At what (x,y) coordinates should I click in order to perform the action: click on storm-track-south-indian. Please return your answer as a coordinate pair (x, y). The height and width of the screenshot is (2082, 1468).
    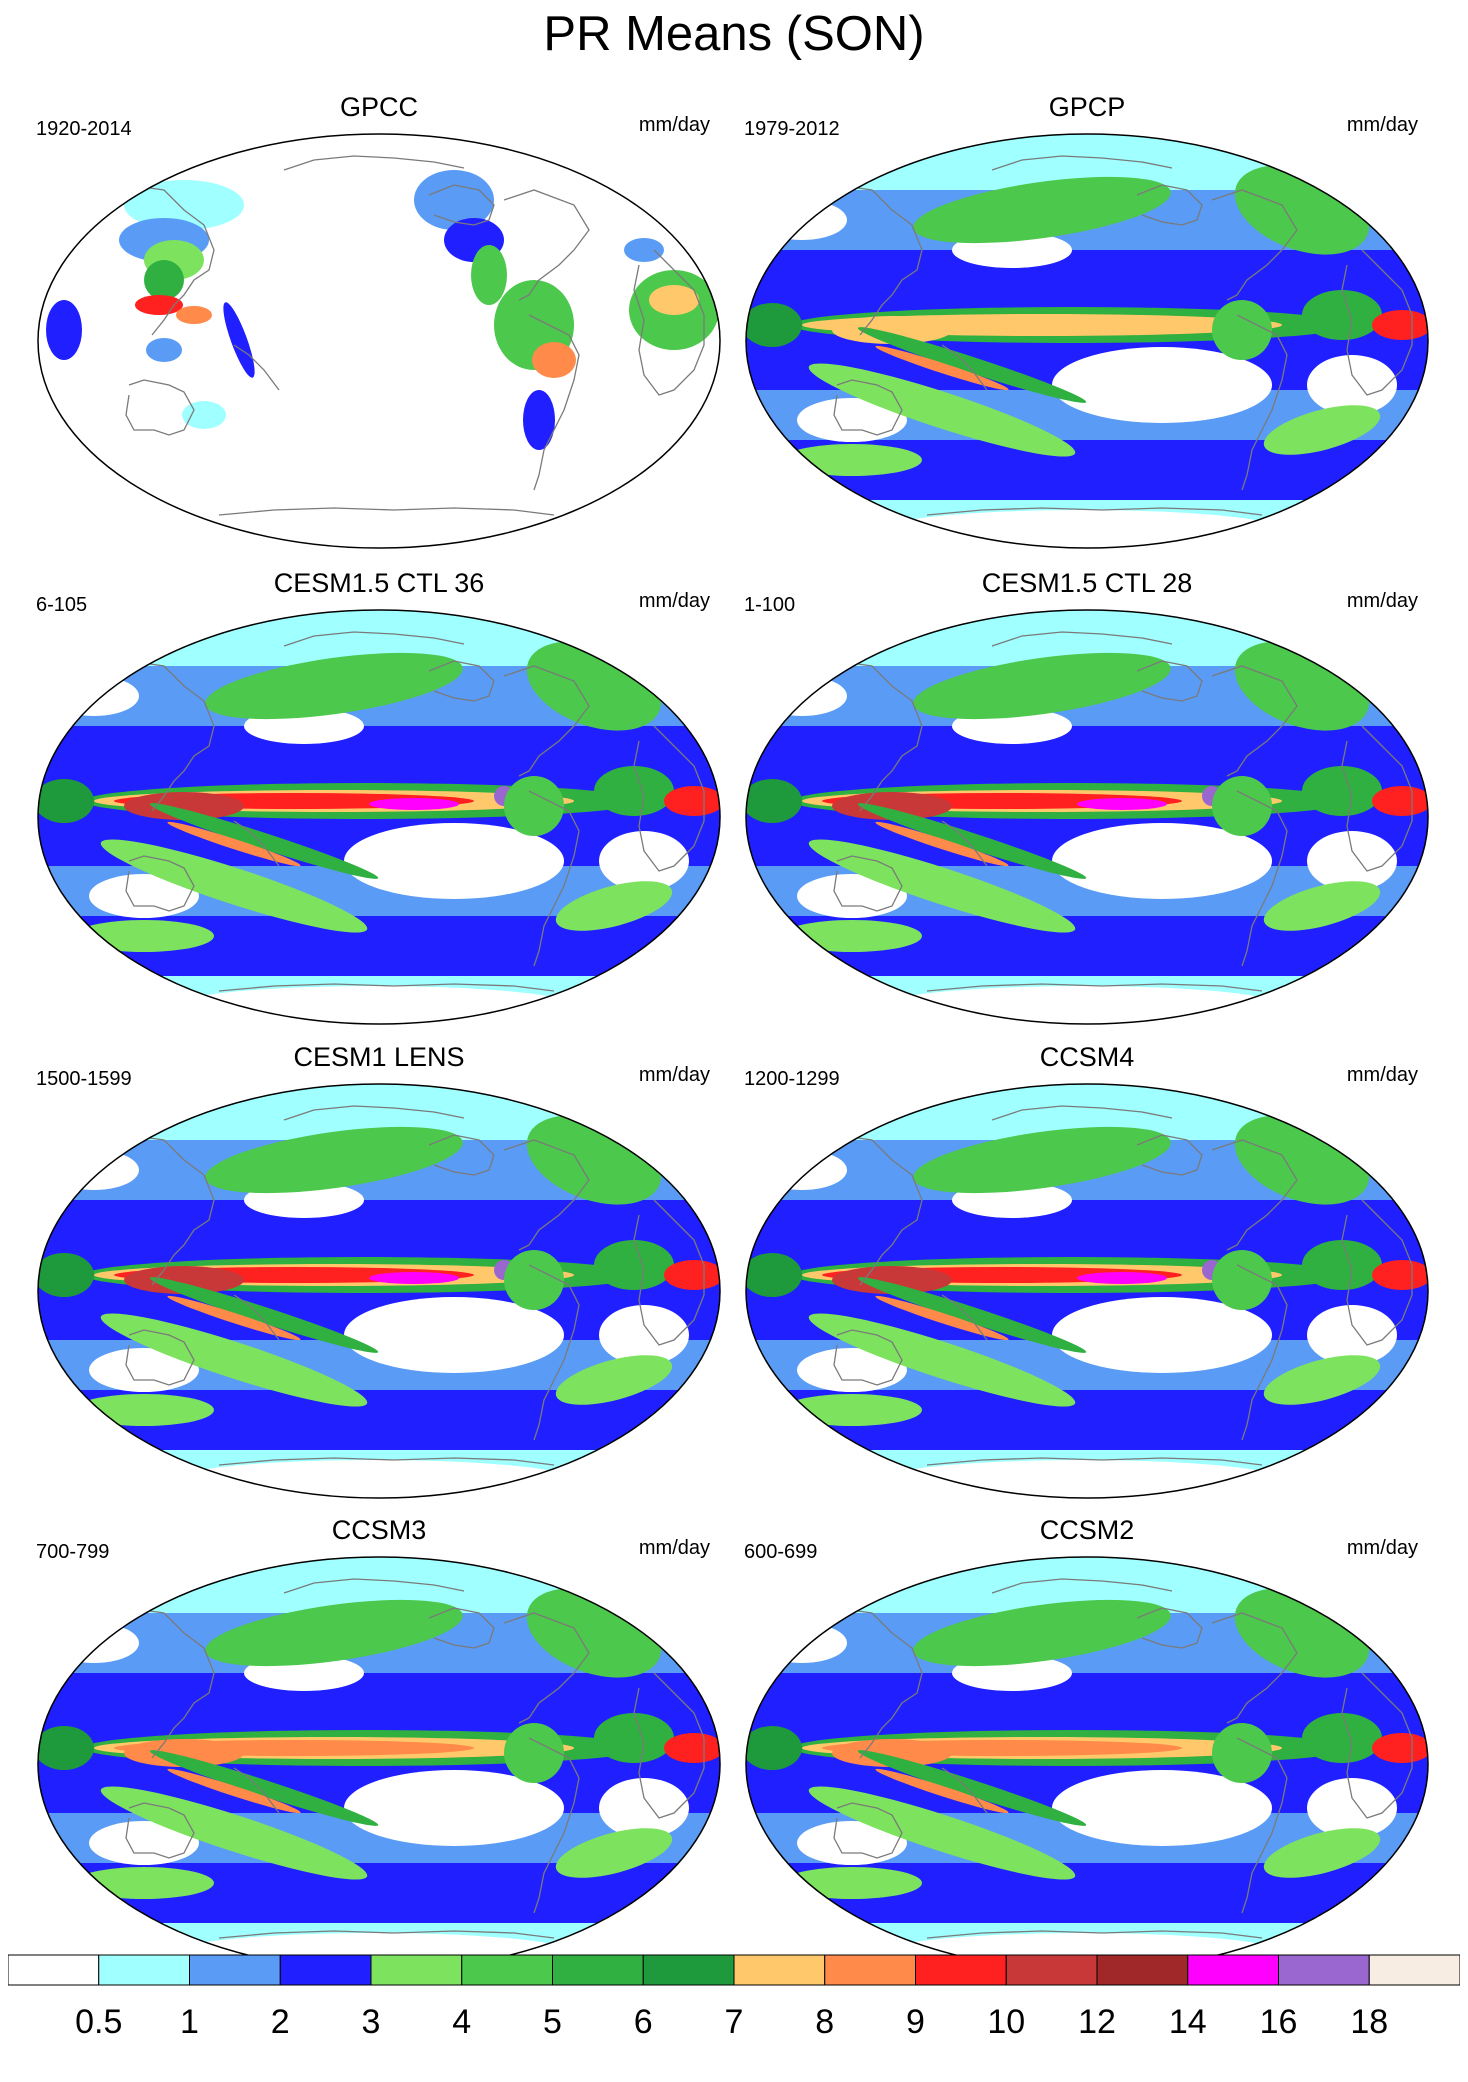
    Looking at the image, I should click on (144, 936).